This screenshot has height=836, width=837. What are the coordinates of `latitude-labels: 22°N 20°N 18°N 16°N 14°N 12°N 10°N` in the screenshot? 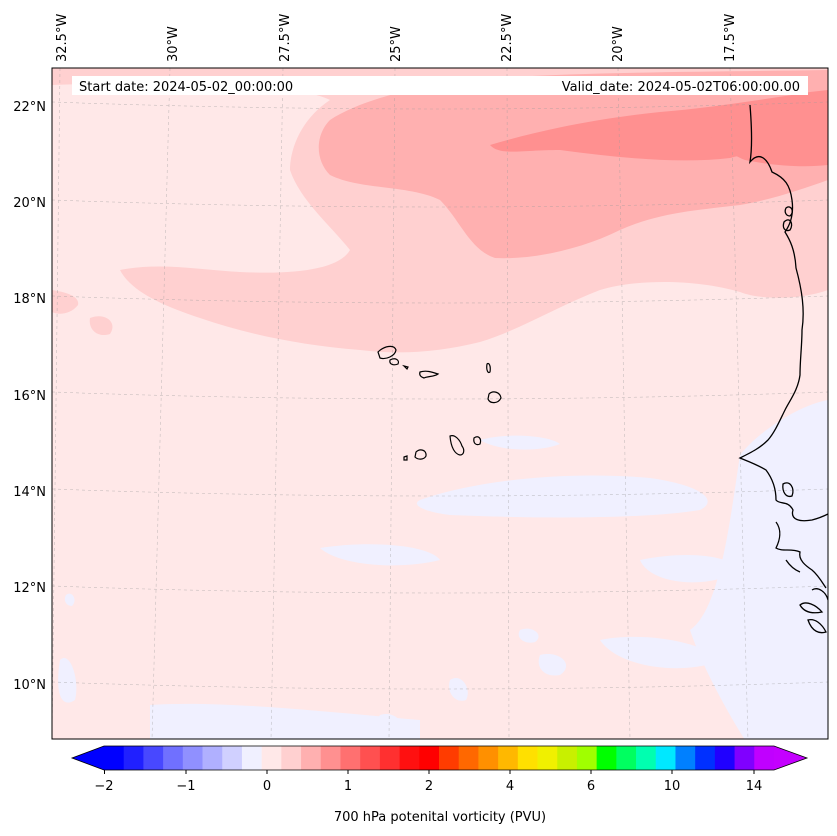 It's located at (29, 396).